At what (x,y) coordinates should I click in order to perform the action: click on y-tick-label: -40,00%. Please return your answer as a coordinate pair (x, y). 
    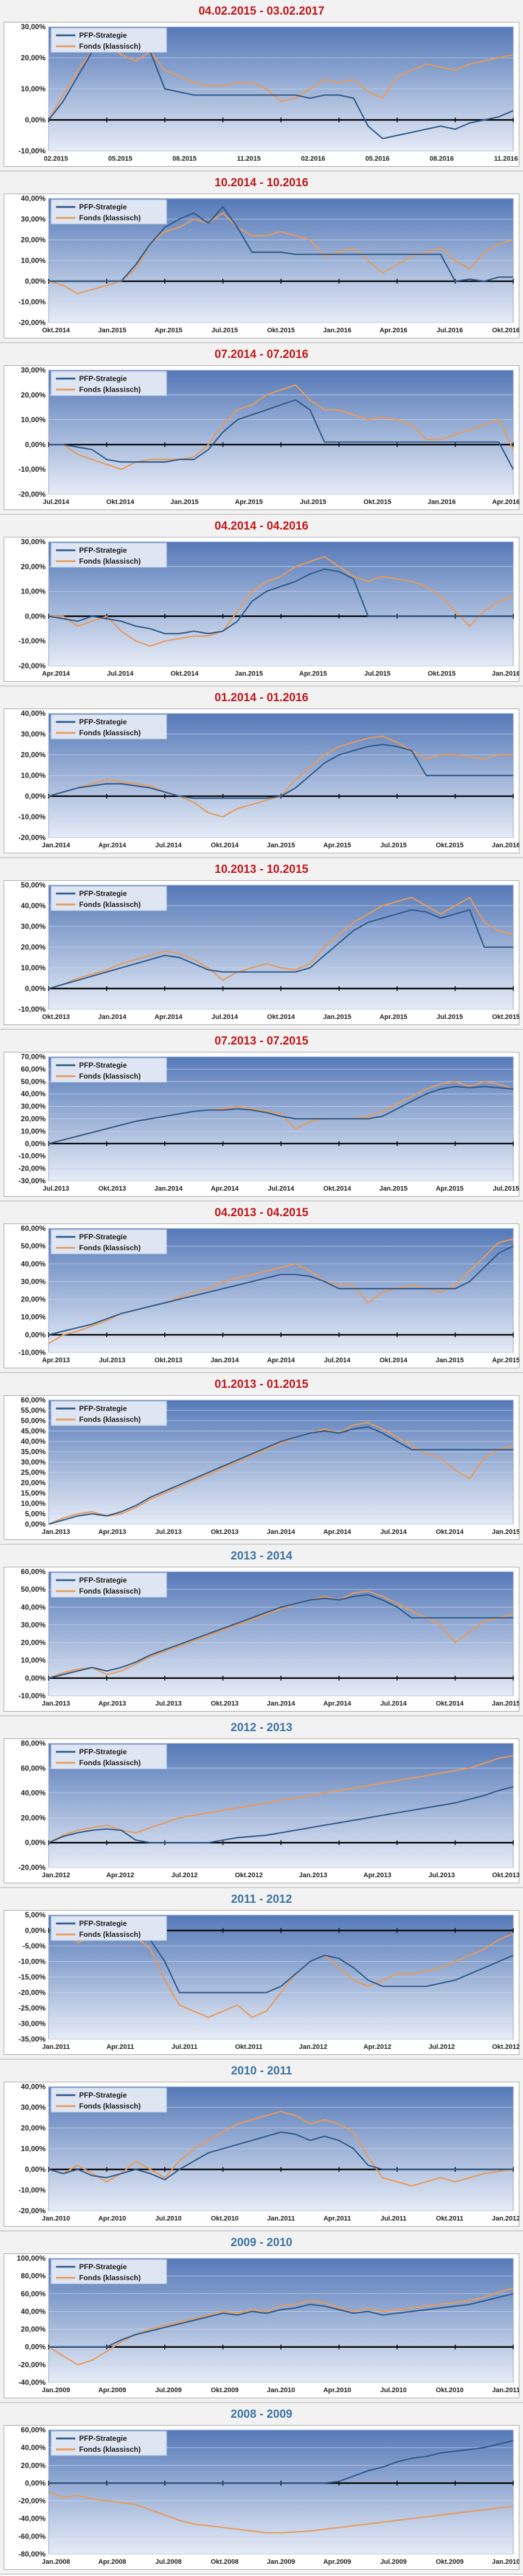
    Looking at the image, I should click on (32, 2382).